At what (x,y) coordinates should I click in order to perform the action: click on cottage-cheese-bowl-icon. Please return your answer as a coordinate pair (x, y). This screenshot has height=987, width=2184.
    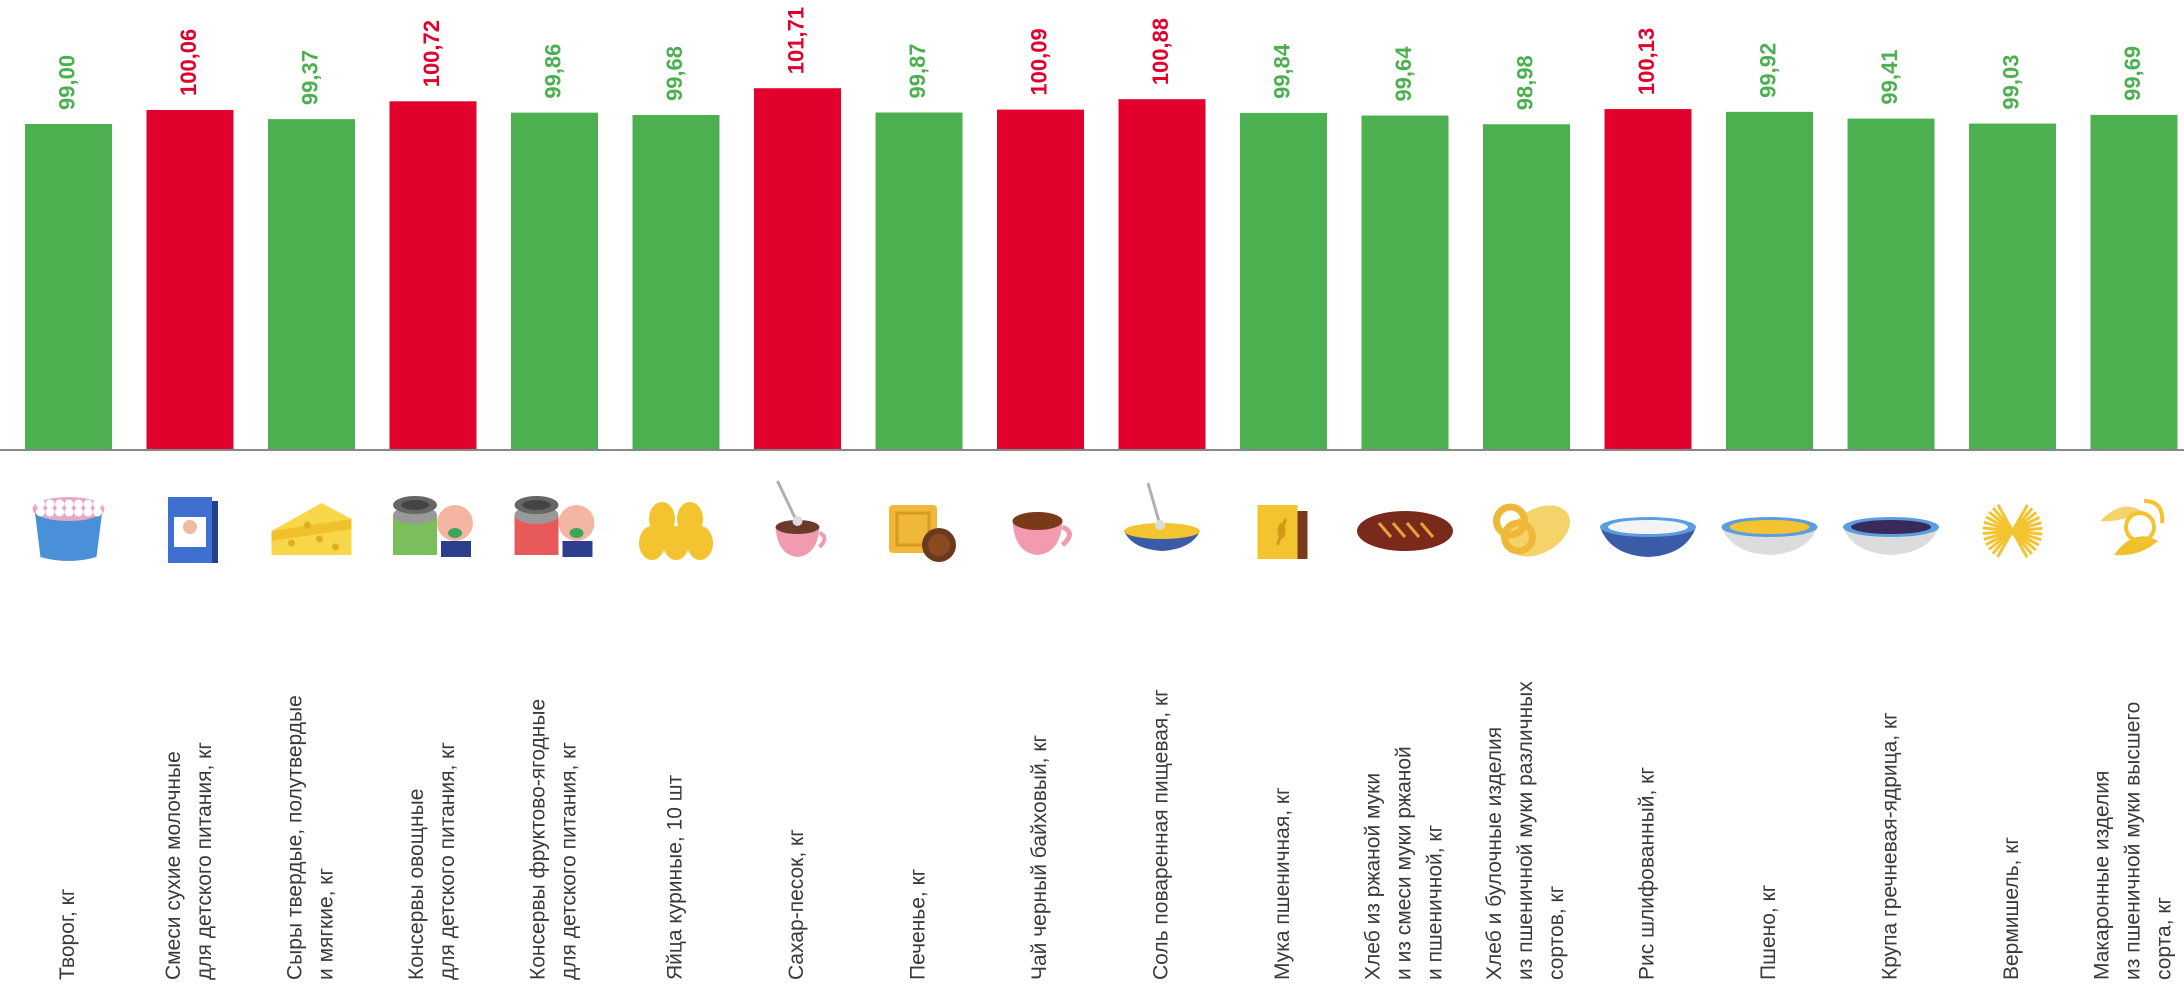
    Looking at the image, I should click on (68, 529).